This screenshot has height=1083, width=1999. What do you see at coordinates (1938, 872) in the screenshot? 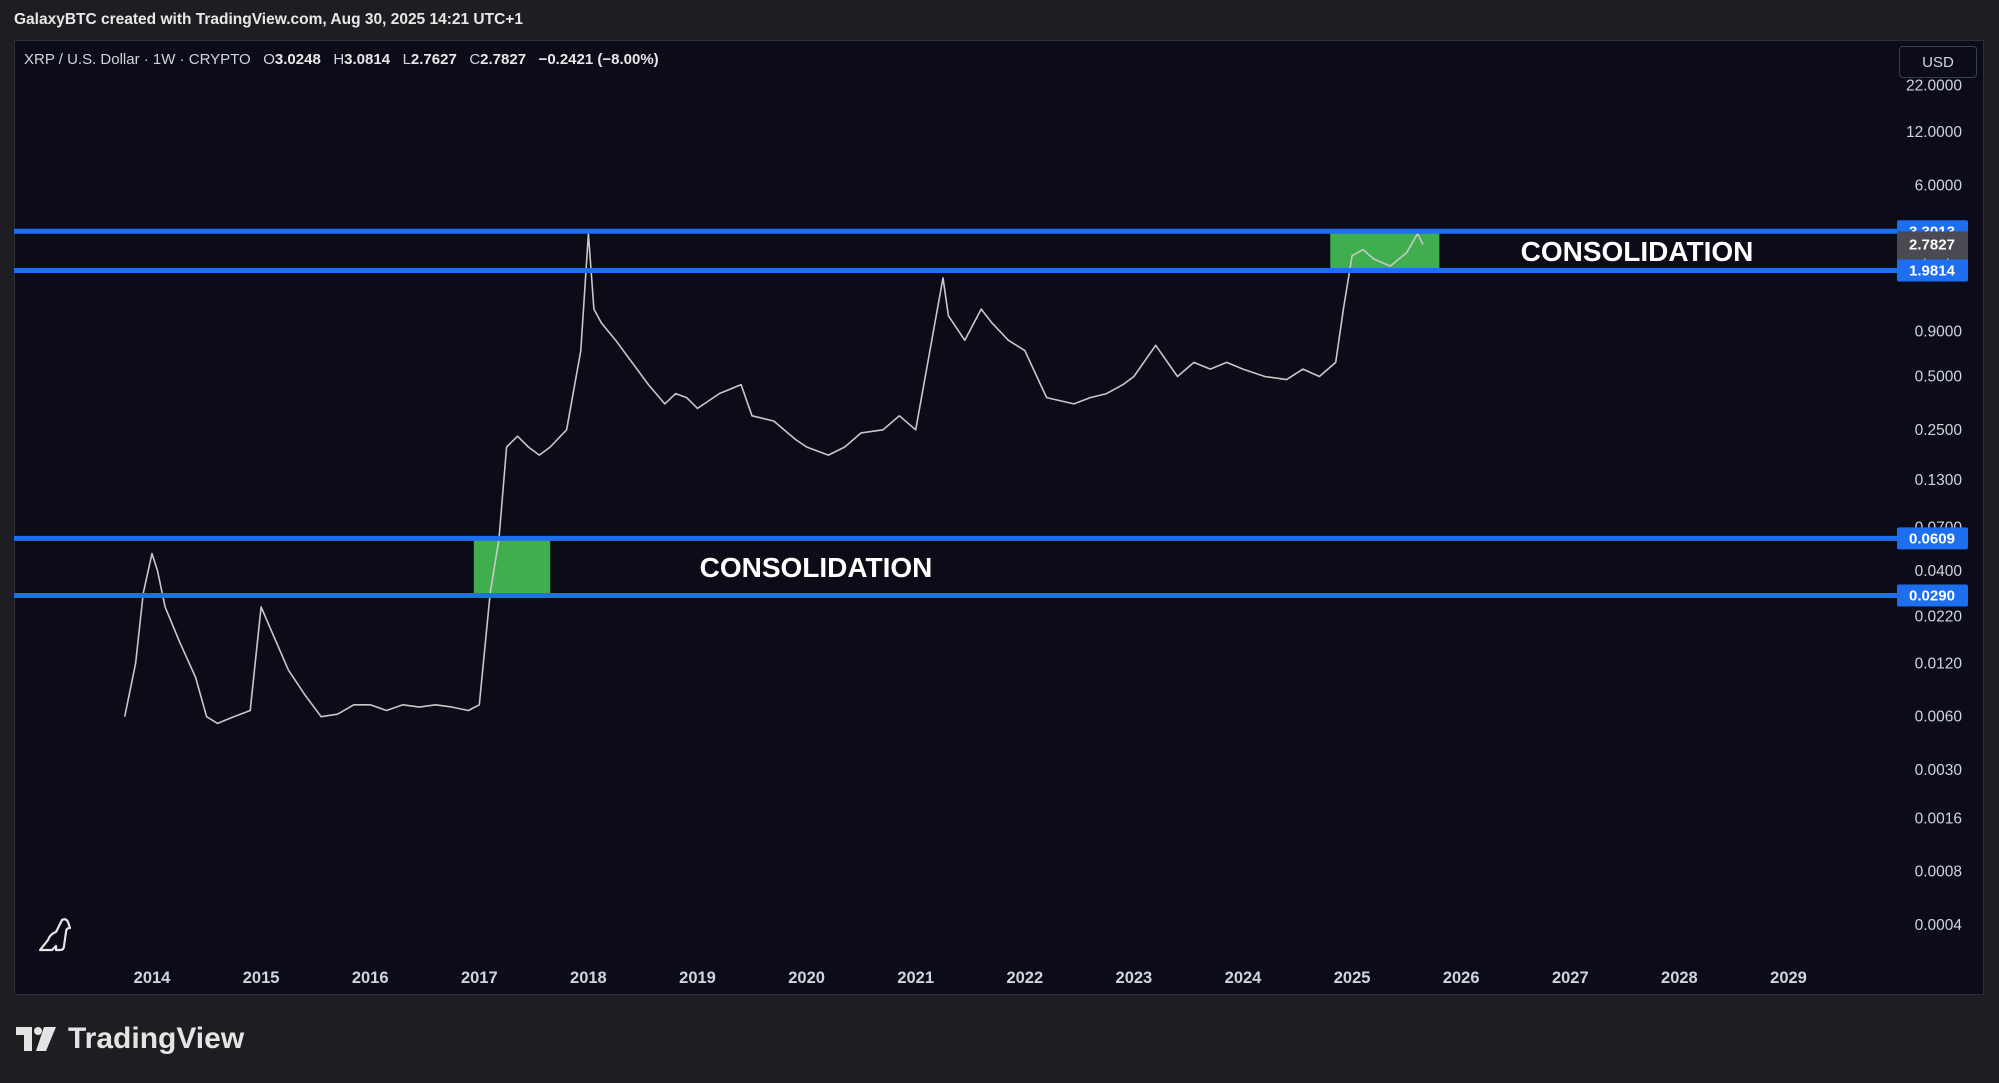
I see `y-tick-label: 0.0008` at bounding box center [1938, 872].